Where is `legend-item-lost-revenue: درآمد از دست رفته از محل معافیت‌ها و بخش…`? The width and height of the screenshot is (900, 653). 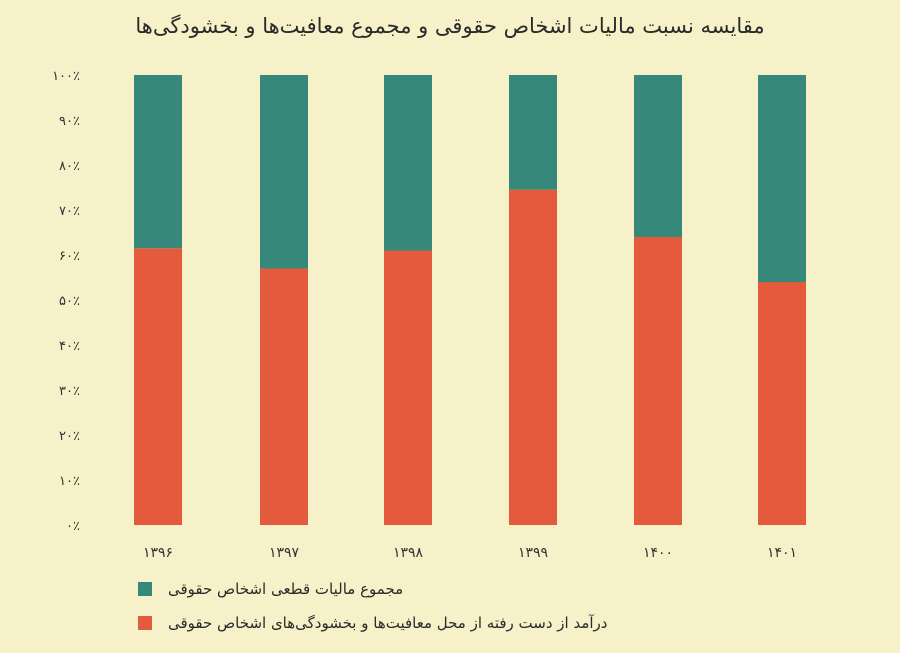 legend-item-lost-revenue: درآمد از دست رفته از محل معافیت‌ها و بخش… is located at coordinates (372, 623).